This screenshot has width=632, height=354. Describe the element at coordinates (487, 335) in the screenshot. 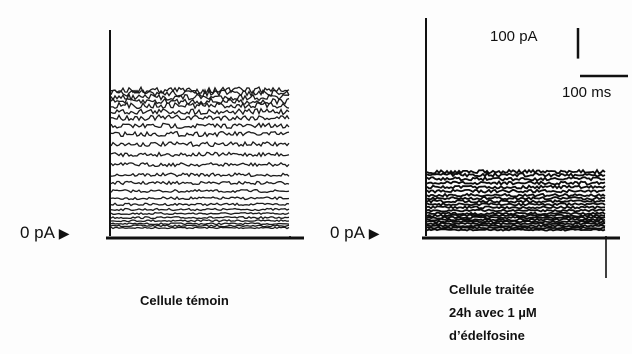

I see `treated-caption-line-3: d’édelfosine` at that location.